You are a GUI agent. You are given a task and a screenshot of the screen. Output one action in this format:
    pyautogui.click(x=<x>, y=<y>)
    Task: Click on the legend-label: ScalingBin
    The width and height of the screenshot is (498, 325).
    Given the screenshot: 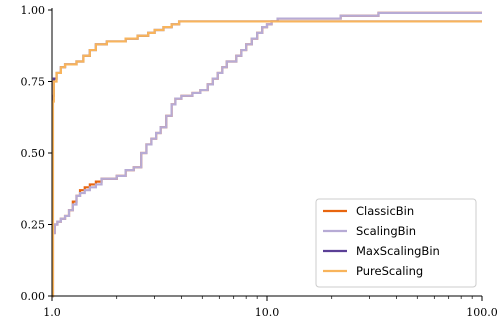 What is the action you would take?
    pyautogui.click(x=386, y=231)
    